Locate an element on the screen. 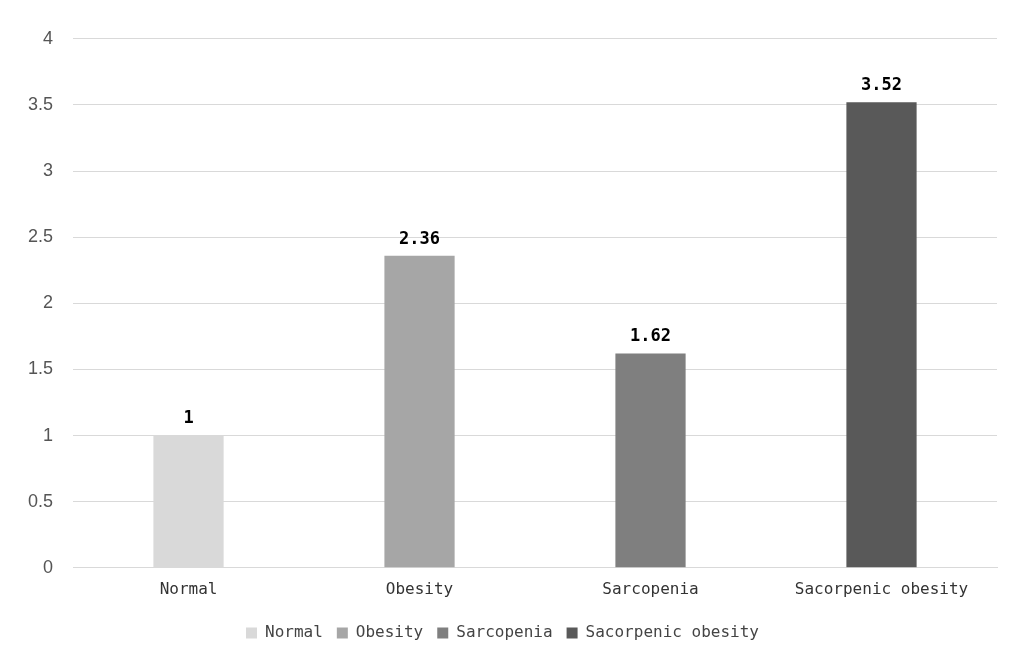 Image resolution: width=1009 pixels, height=659 pixels. x-tick-label: Normal is located at coordinates (188, 588).